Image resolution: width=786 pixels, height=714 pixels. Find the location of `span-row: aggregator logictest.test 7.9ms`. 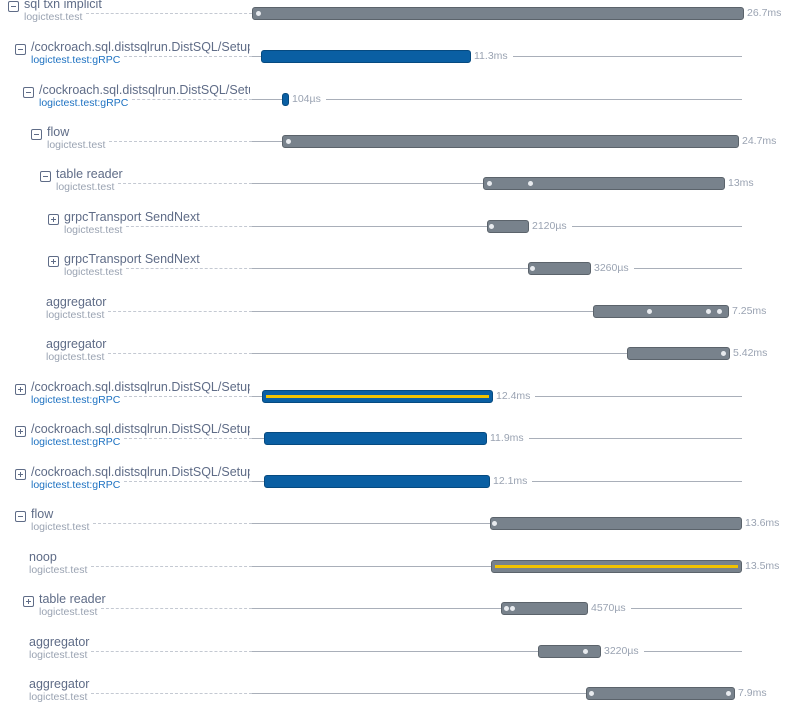

span-row: aggregator logictest.test 7.9ms is located at coordinates (393, 693).